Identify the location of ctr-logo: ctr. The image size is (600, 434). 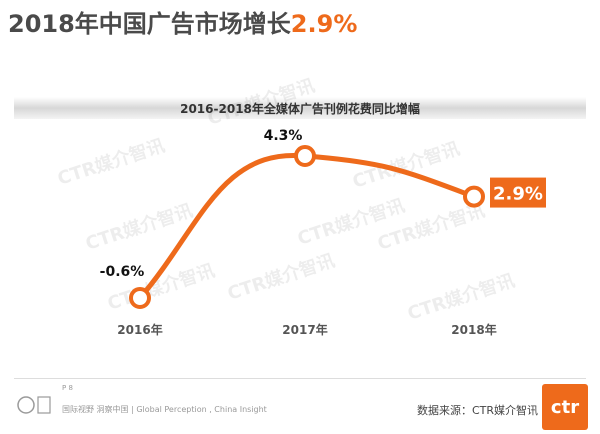
(565, 407).